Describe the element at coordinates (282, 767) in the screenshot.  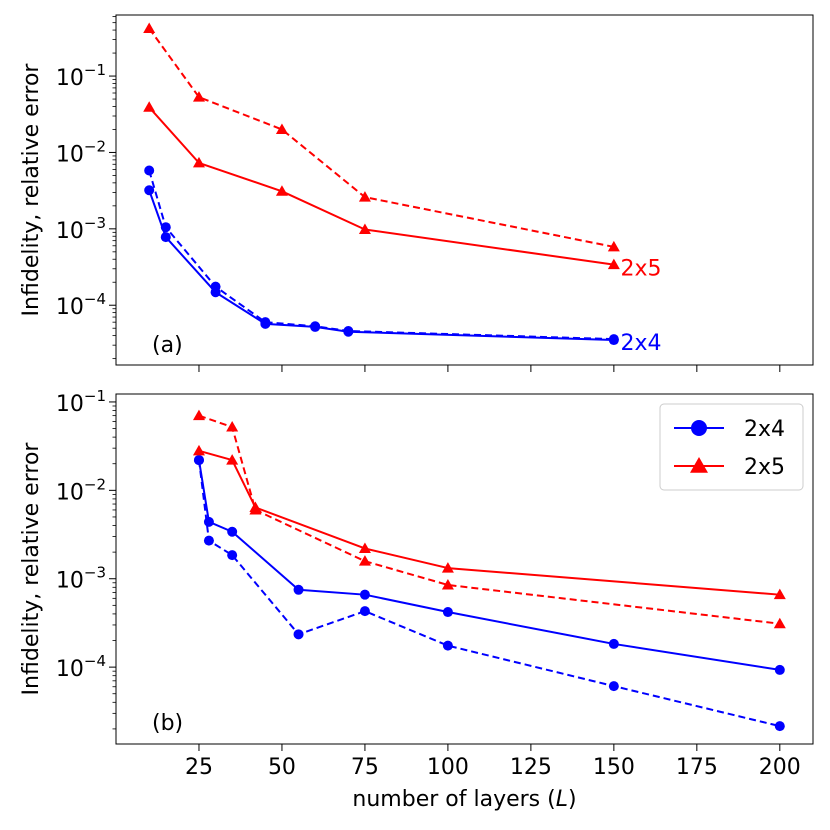
I see `x-tick-label: 50` at that location.